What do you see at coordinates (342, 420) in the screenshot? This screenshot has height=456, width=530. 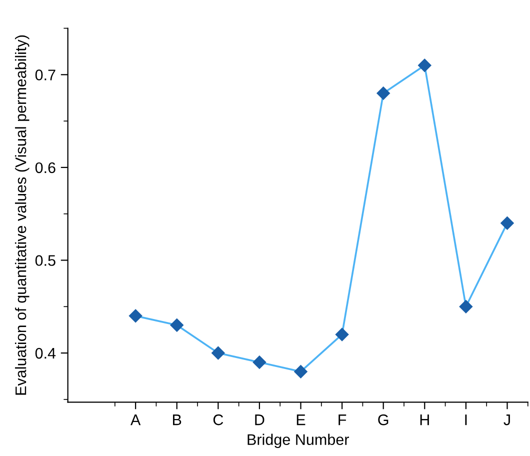 I see `x-tick-label: F` at bounding box center [342, 420].